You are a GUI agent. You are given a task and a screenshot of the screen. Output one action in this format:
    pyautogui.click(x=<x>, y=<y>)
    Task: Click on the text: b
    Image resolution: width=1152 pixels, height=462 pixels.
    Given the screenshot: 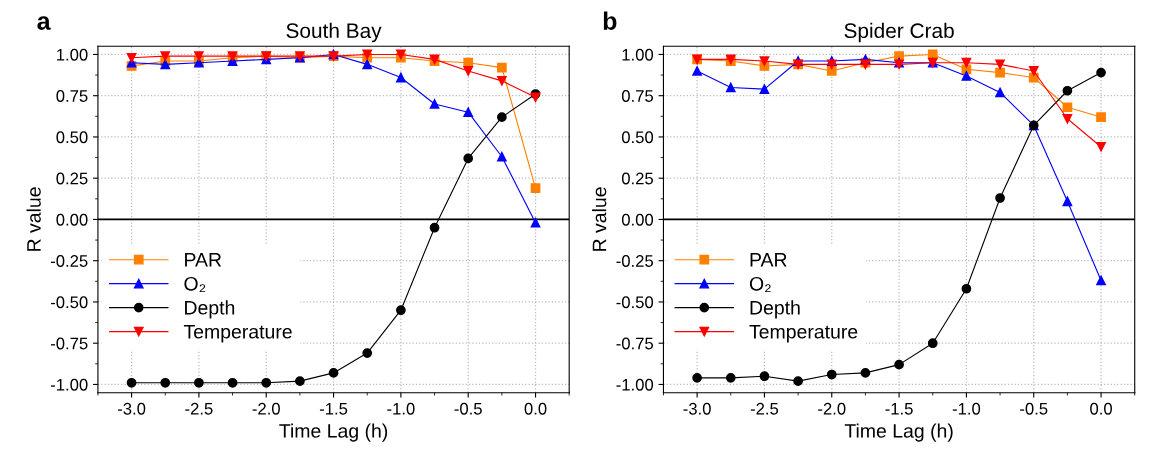 What is the action you would take?
    pyautogui.click(x=610, y=20)
    